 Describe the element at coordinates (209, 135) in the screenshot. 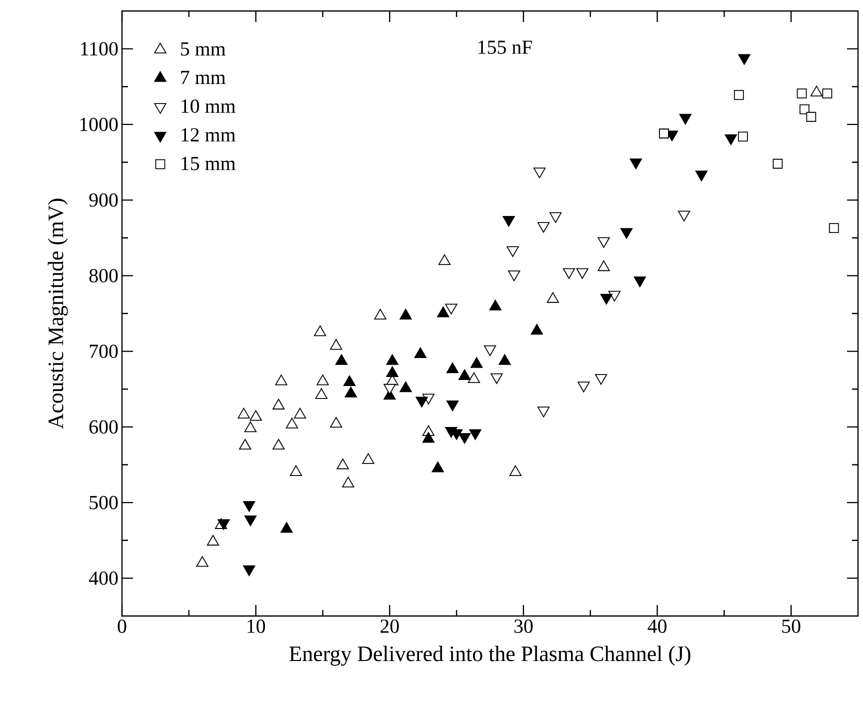

I see `legend-label: 12 mm` at that location.